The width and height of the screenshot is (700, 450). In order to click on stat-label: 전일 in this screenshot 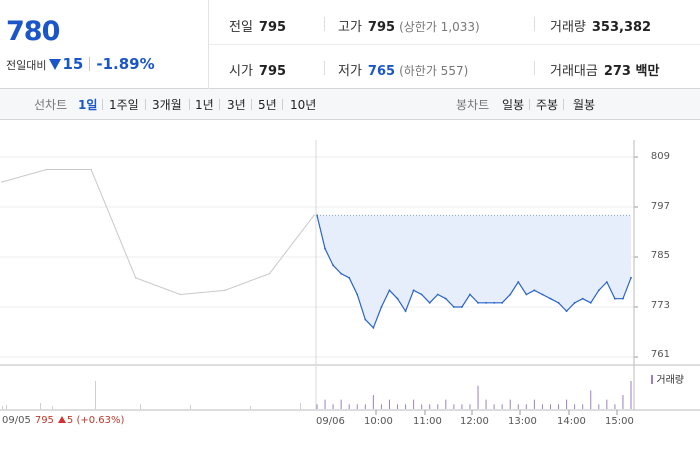, I will do `click(241, 27)`.